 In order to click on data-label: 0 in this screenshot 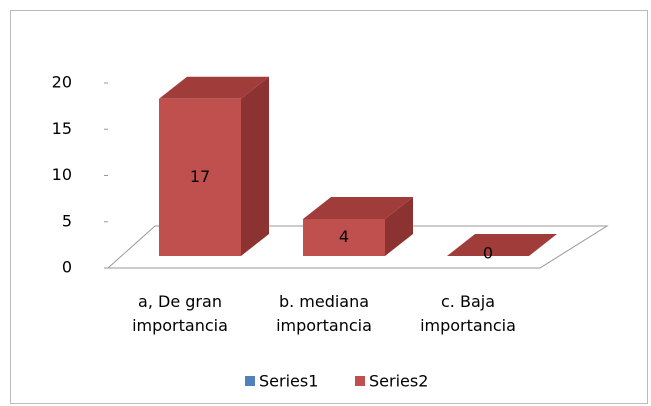, I will do `click(488, 253)`.